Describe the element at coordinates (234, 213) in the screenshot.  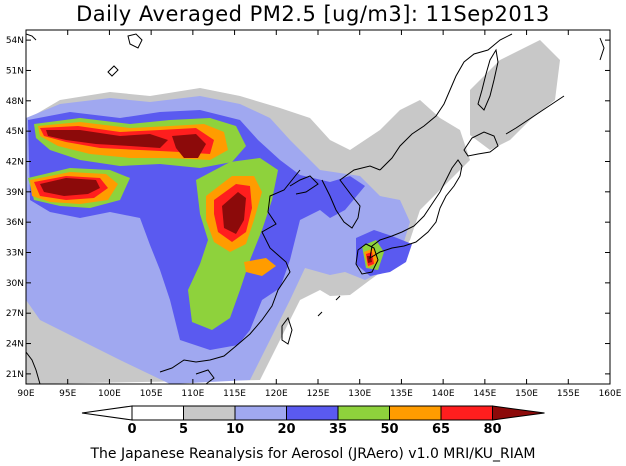
I see `pm25-level-80-d` at that location.